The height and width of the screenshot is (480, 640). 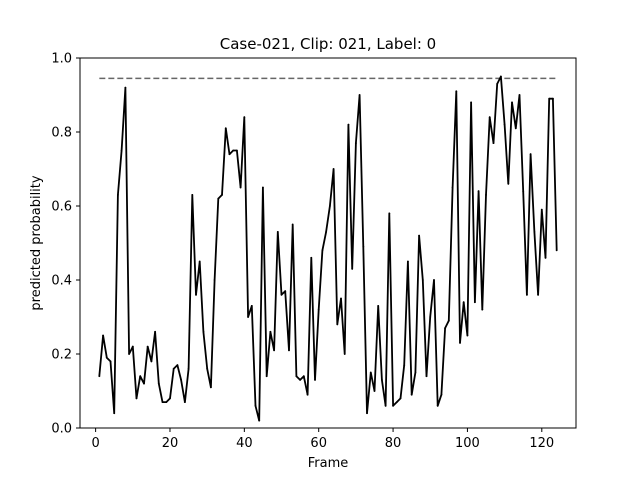 What do you see at coordinates (541, 443) in the screenshot?
I see `x-tick-label: 120` at bounding box center [541, 443].